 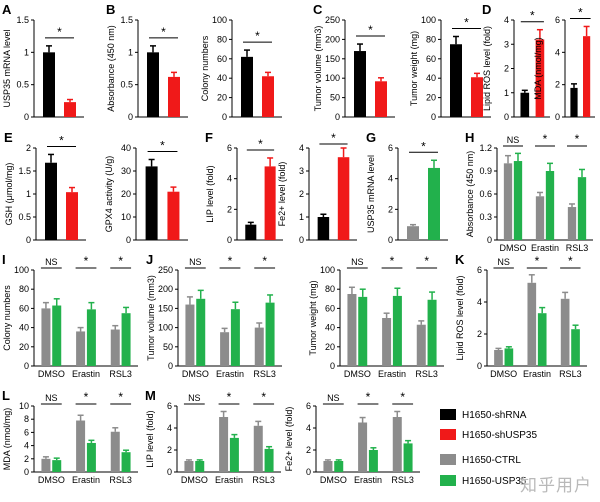 What do you see at coordinates (70, 436) in the screenshot?
I see `chart-l: 0 2 4 6 8 10 MDA (nmol/mg) L DMSO NS Erastin * RSL3 *` at bounding box center [70, 436].